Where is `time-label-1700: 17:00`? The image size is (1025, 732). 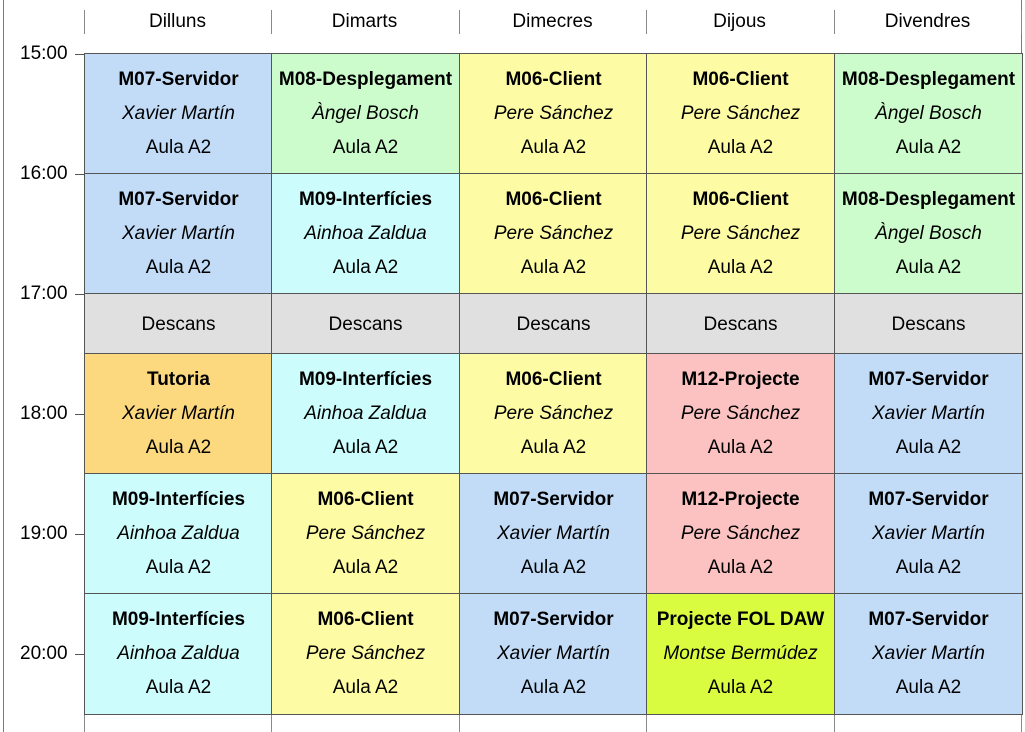 time-label-1700: 17:00 is located at coordinates (44, 293).